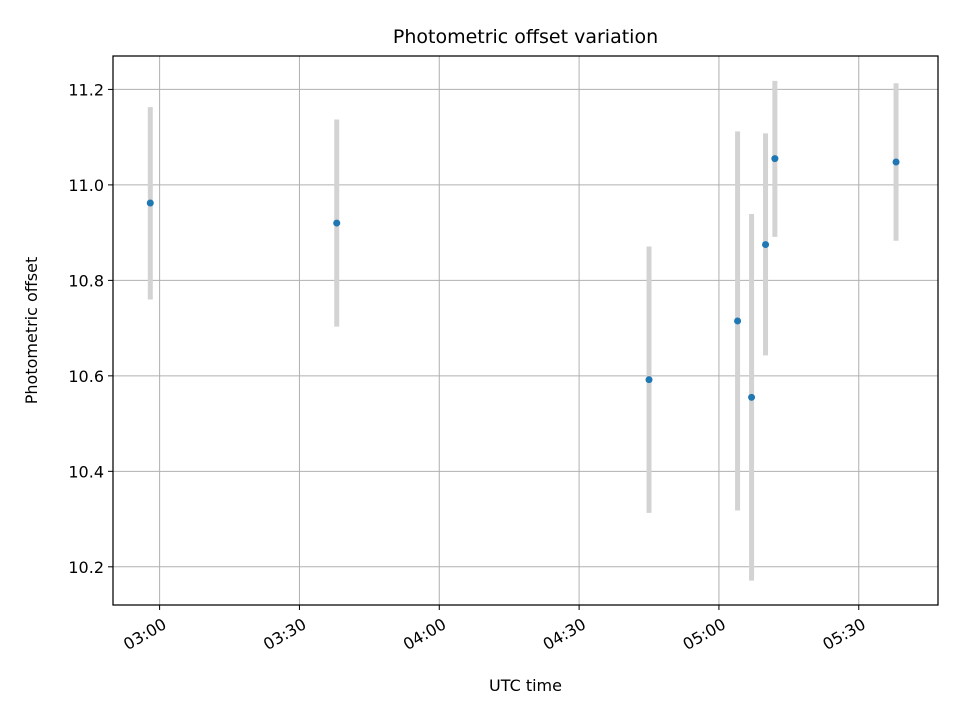 Image resolution: width=960 pixels, height=720 pixels. Describe the element at coordinates (525, 685) in the screenshot. I see `x-axis-title: UTC time` at that location.